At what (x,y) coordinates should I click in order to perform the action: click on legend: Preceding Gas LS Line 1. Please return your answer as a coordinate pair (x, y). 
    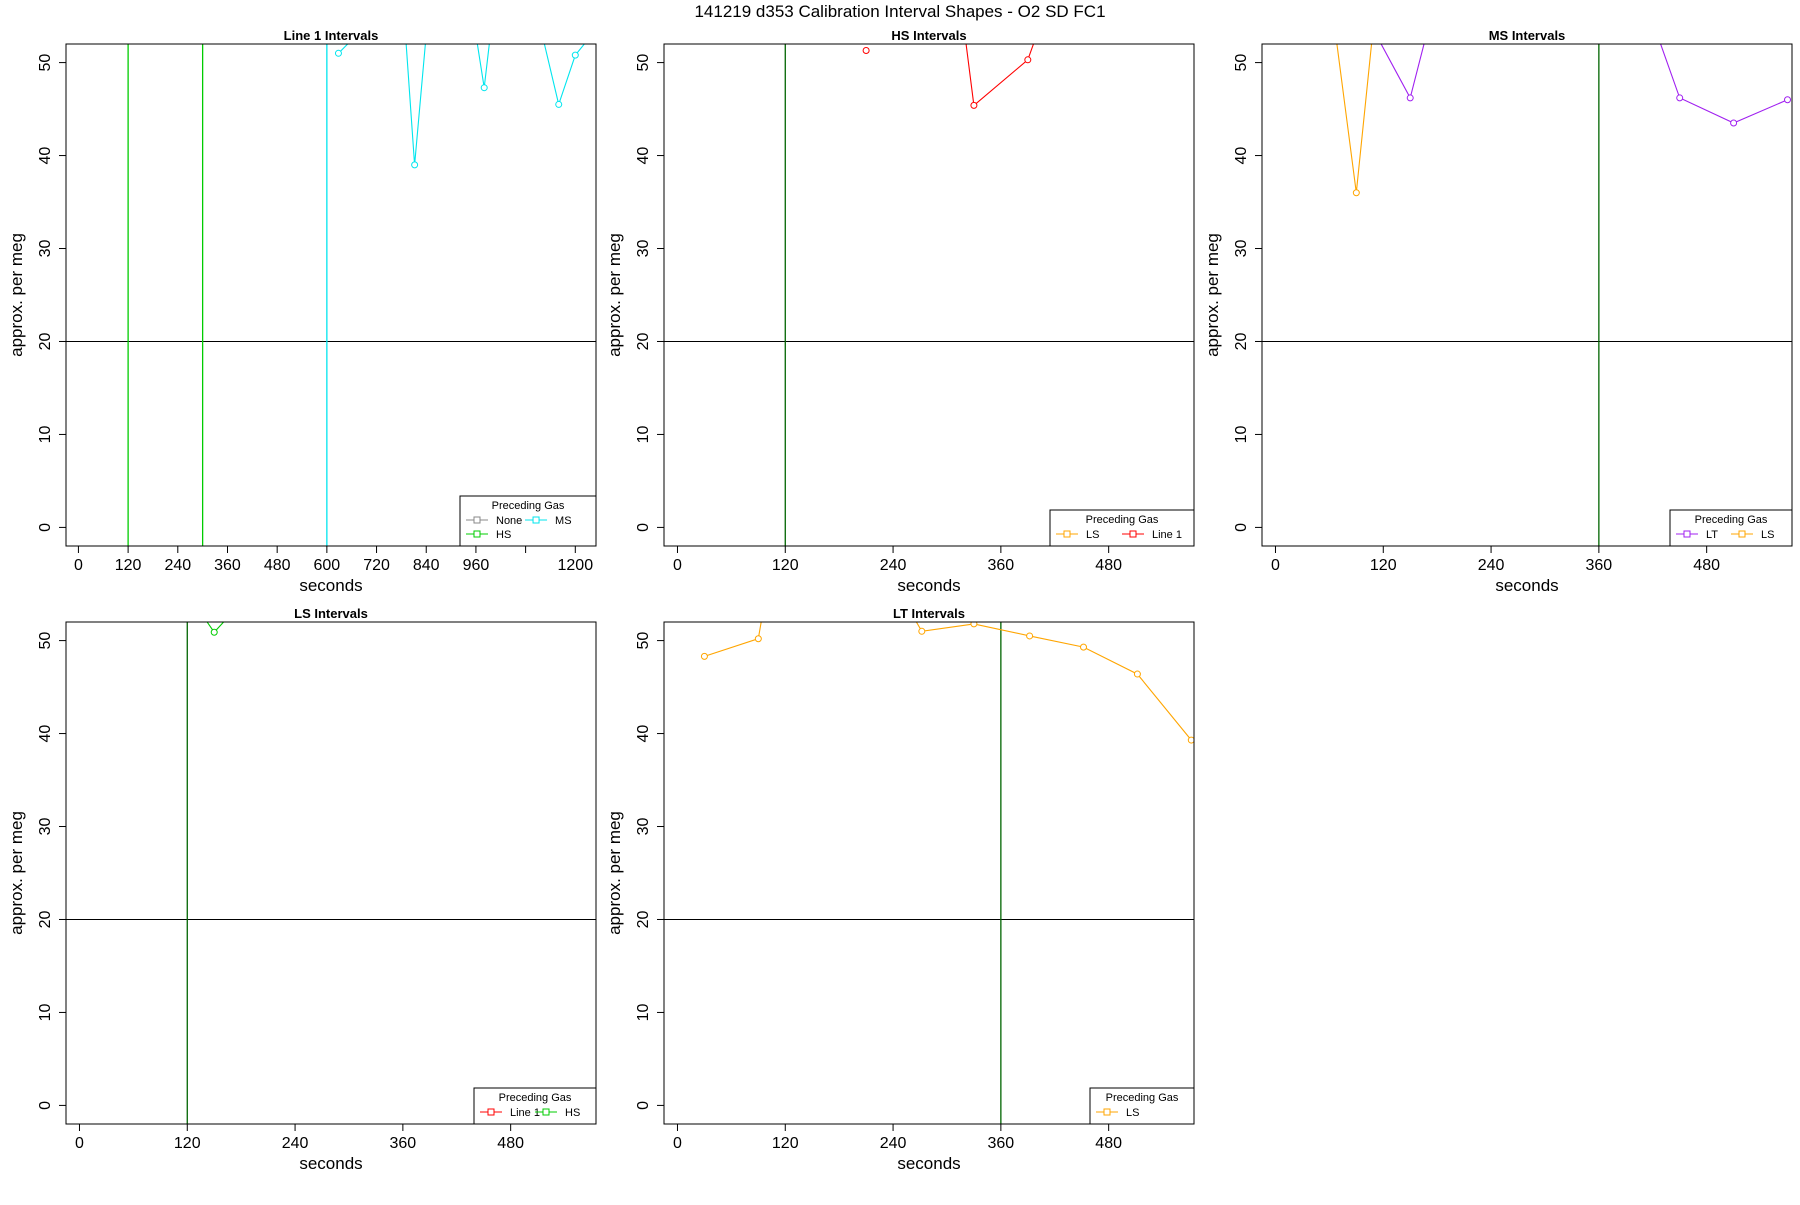
    Looking at the image, I should click on (1122, 528).